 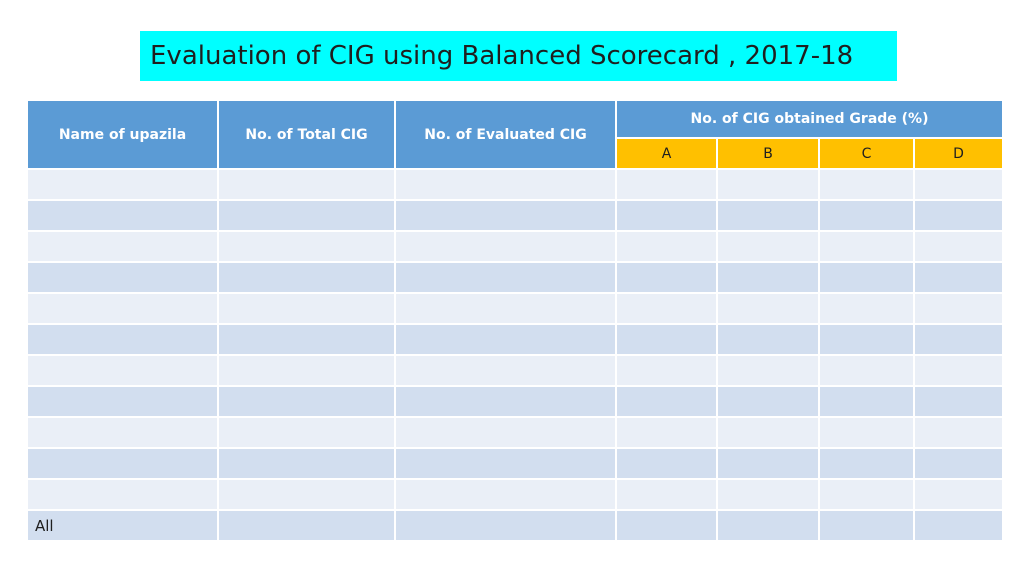 What do you see at coordinates (666, 153) in the screenshot?
I see `grade-header-a: A` at bounding box center [666, 153].